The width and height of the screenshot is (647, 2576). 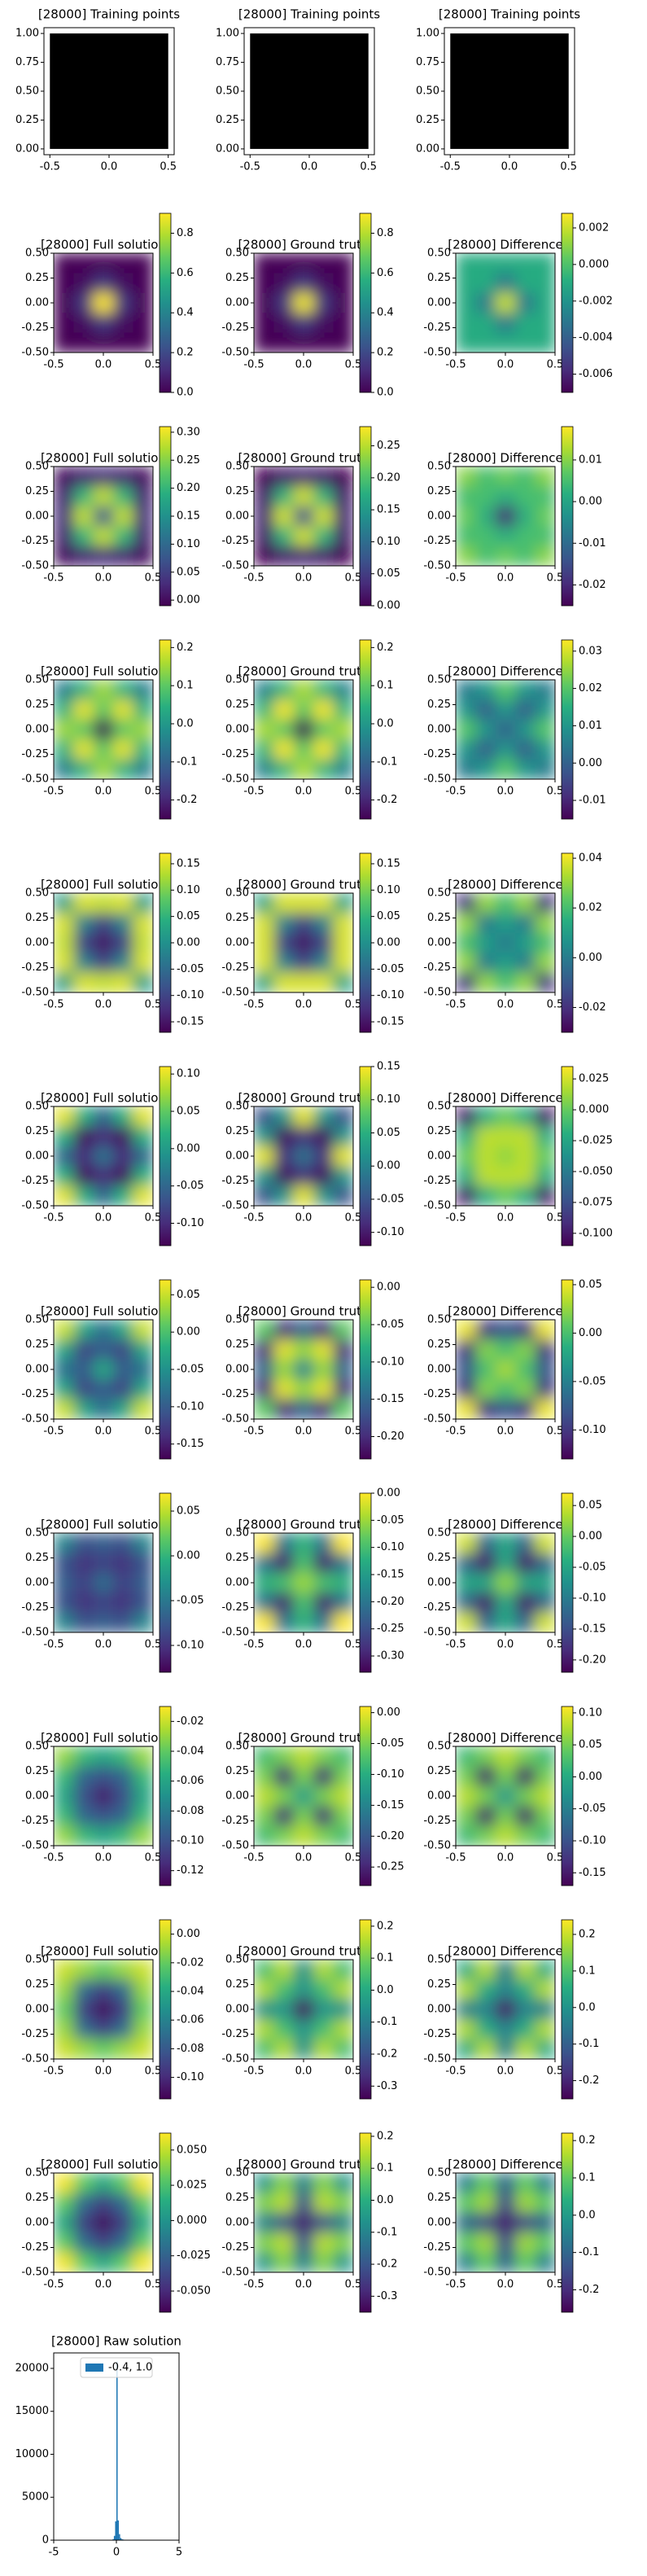 I want to click on colorbar-tick-label: 0.6, so click(x=186, y=273).